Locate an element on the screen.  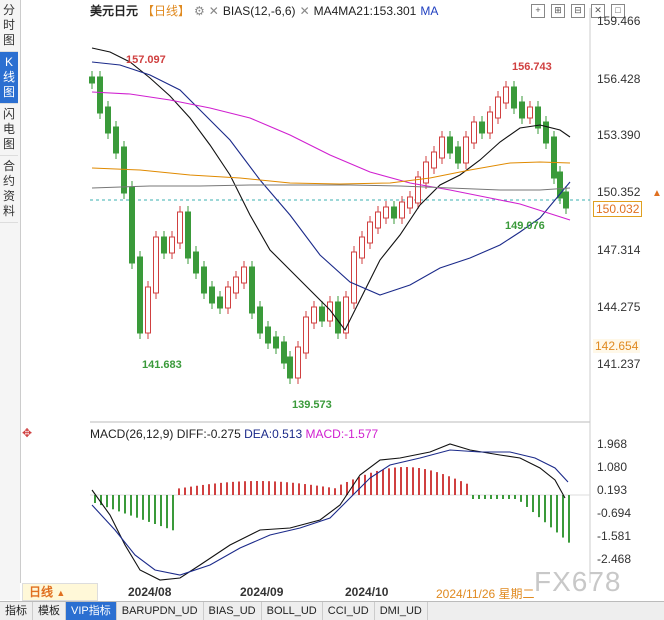
tab-templates: 模板 is located at coordinates (49, 611).